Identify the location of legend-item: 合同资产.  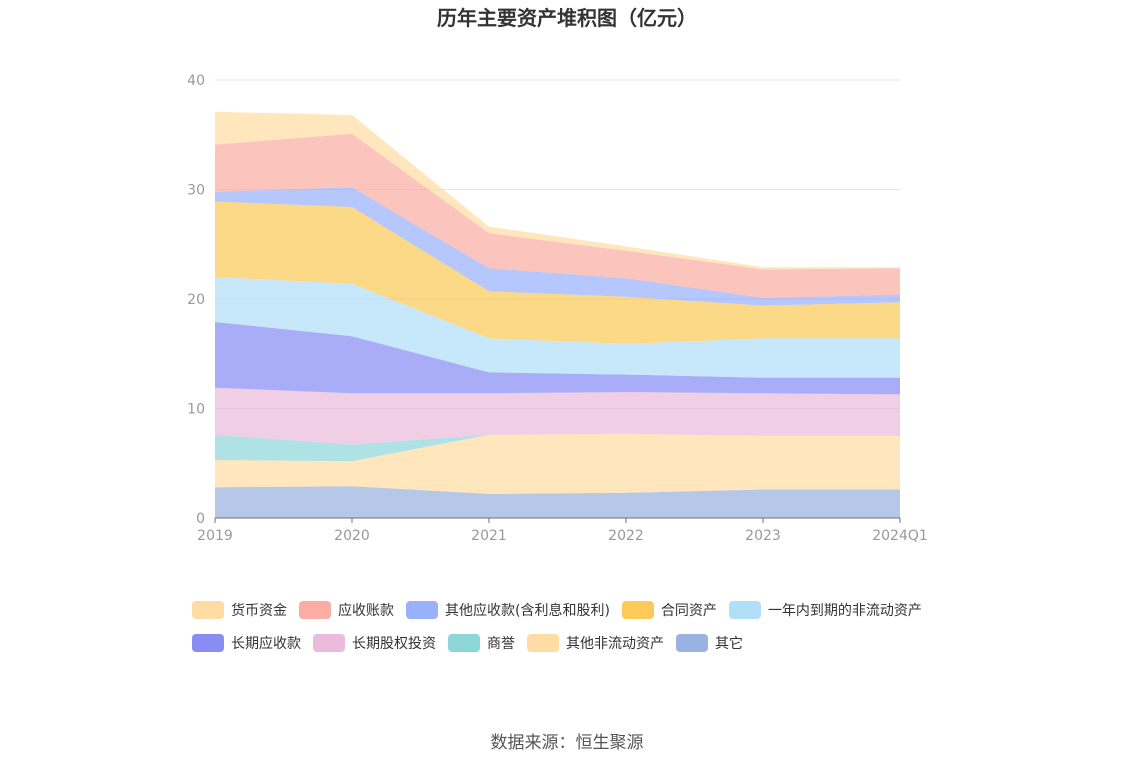
(669, 610).